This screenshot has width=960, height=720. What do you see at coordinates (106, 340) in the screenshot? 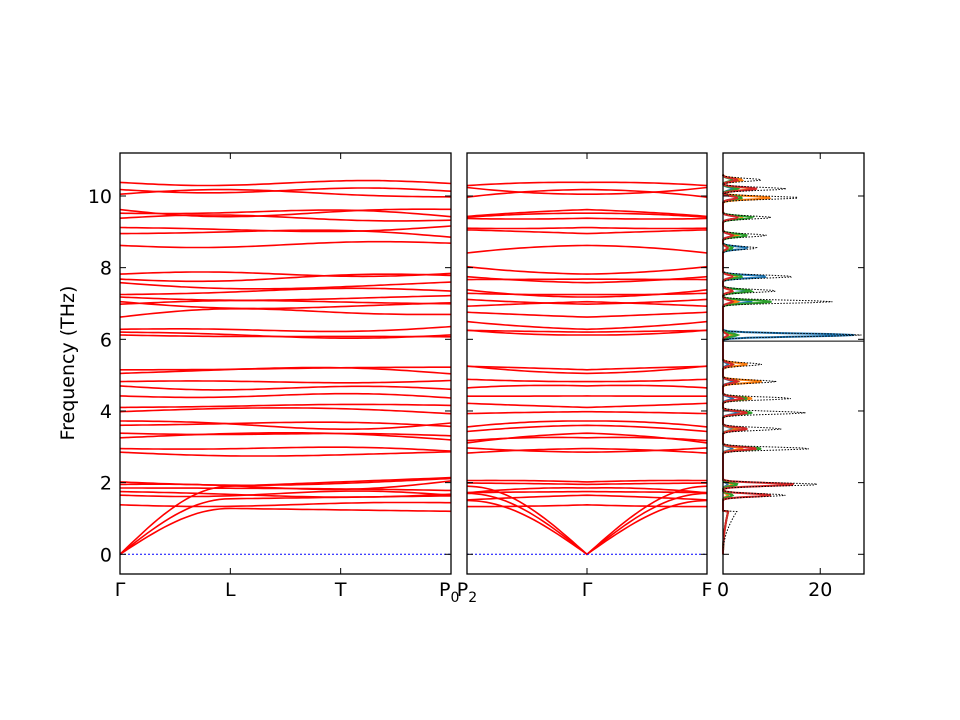
I see `y-tick-label: 6` at bounding box center [106, 340].